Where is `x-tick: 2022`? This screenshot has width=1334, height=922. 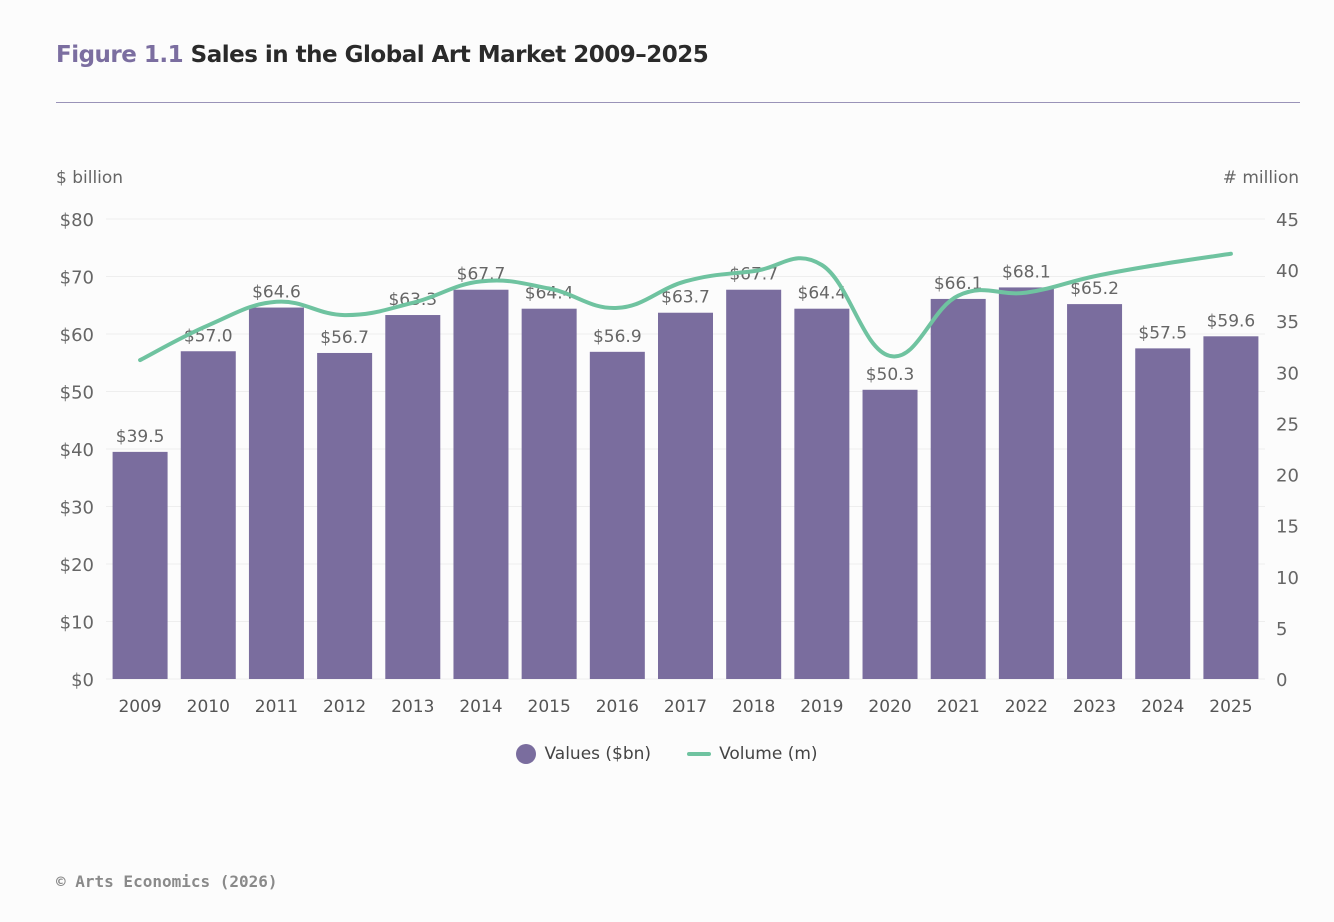
x-tick: 2022 is located at coordinates (1026, 707).